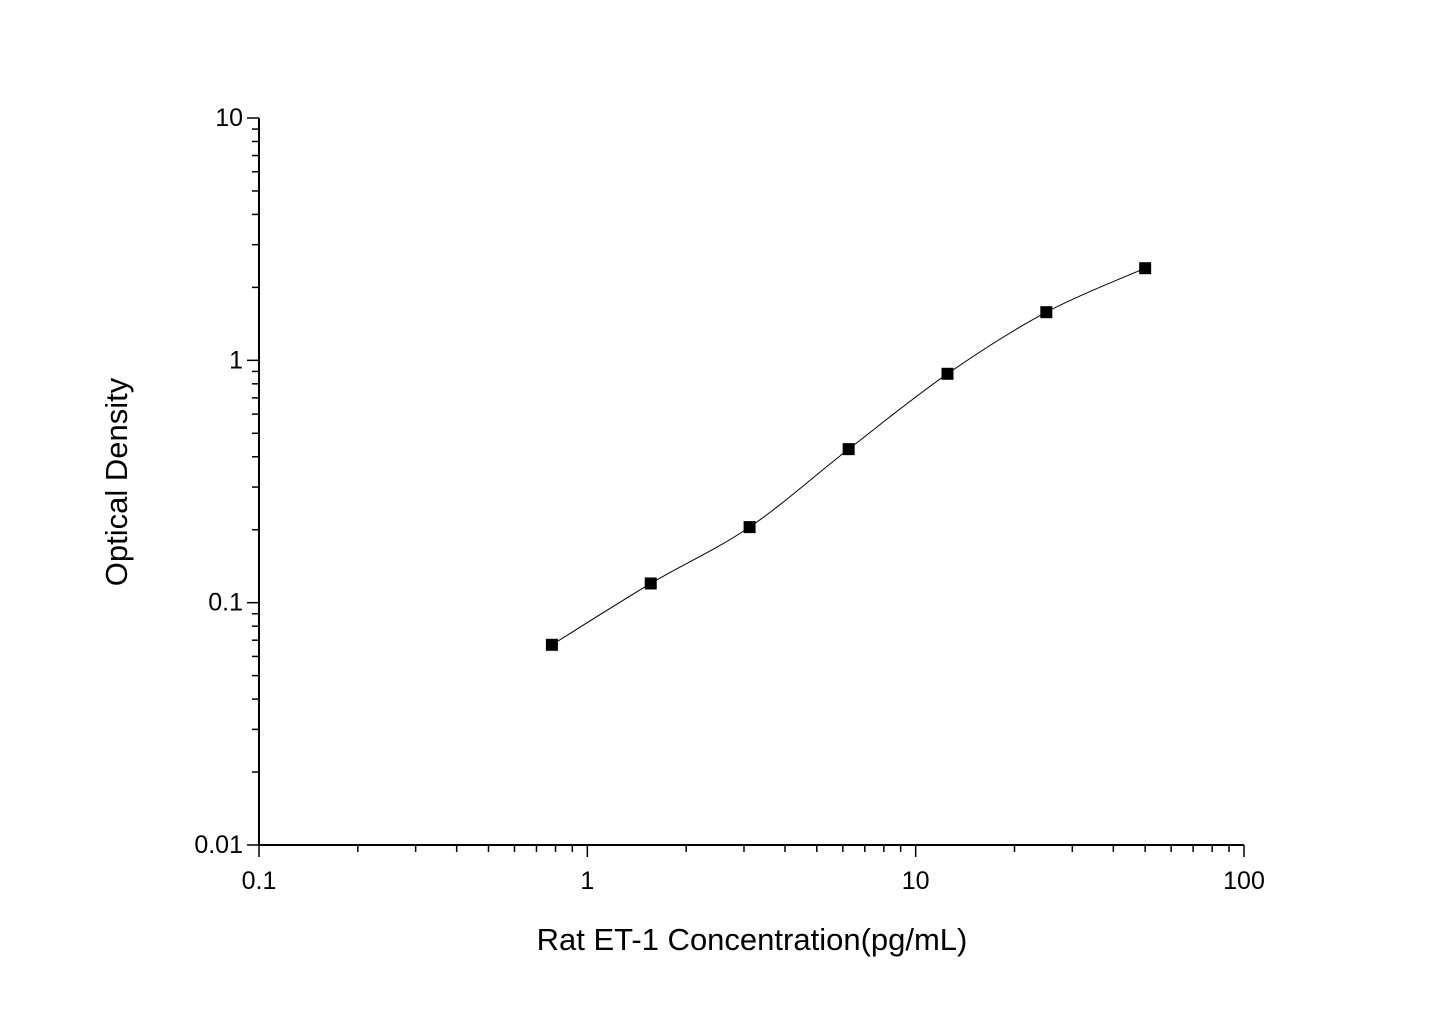  I want to click on y-axis-label: Optical Density, so click(116, 481).